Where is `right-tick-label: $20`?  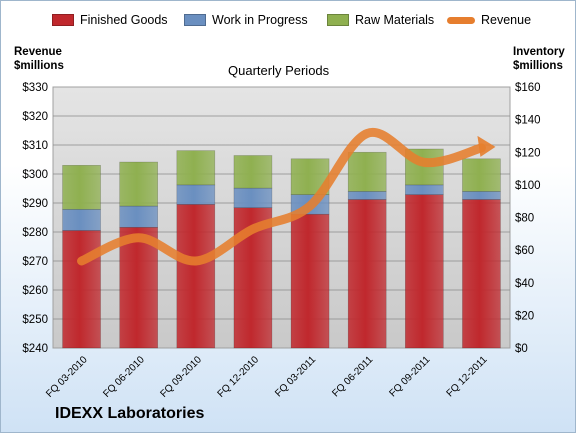
right-tick-label: $20 is located at coordinates (524, 316).